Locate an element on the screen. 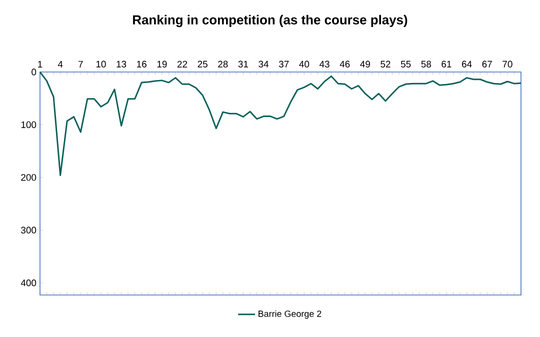 This screenshot has height=337, width=540. x-tick-label: 67 is located at coordinates (487, 64).